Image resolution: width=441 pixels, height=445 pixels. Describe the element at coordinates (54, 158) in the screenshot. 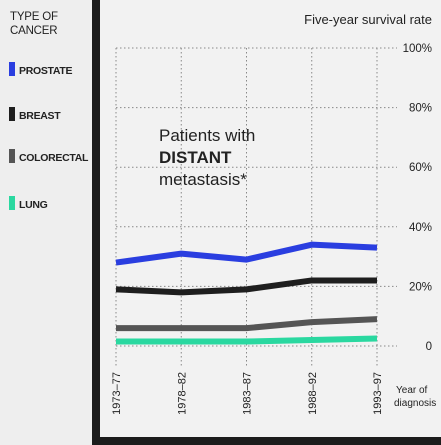

I see `legend-label: COLORECTAL` at that location.